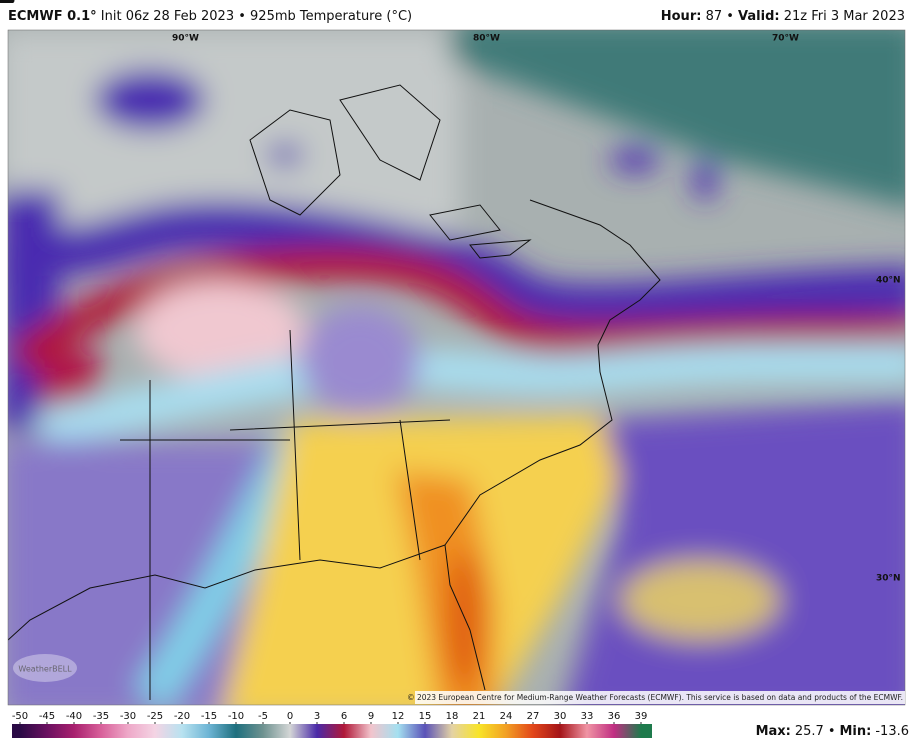  Describe the element at coordinates (290, 716) in the screenshot. I see `colorbar-tick-label: 0` at that location.